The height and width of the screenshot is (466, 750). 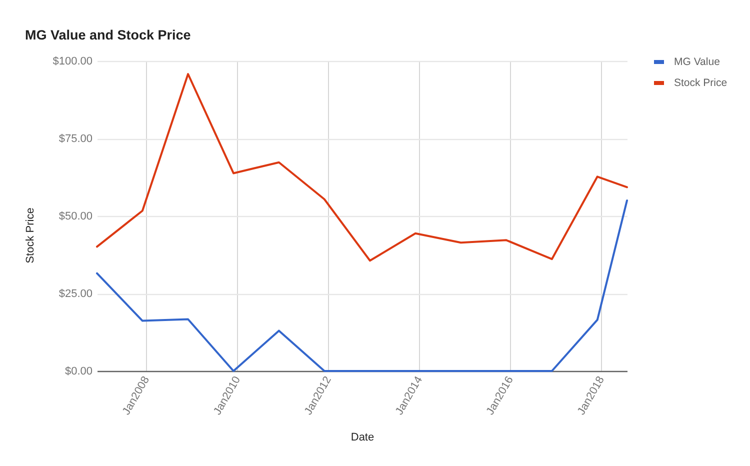 What do you see at coordinates (72, 62) in the screenshot?
I see `y-tick-label: $100.00` at bounding box center [72, 62].